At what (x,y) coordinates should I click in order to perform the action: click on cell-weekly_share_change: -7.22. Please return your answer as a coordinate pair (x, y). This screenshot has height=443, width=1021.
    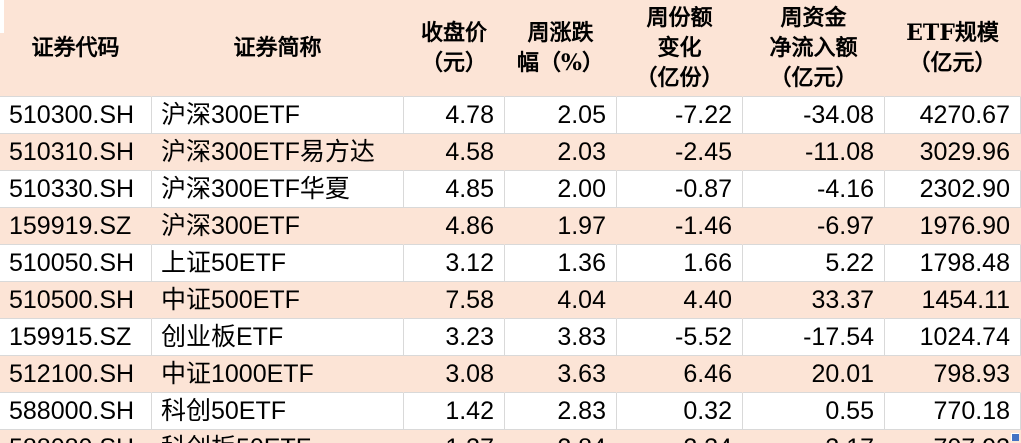
    Looking at the image, I should click on (680, 115).